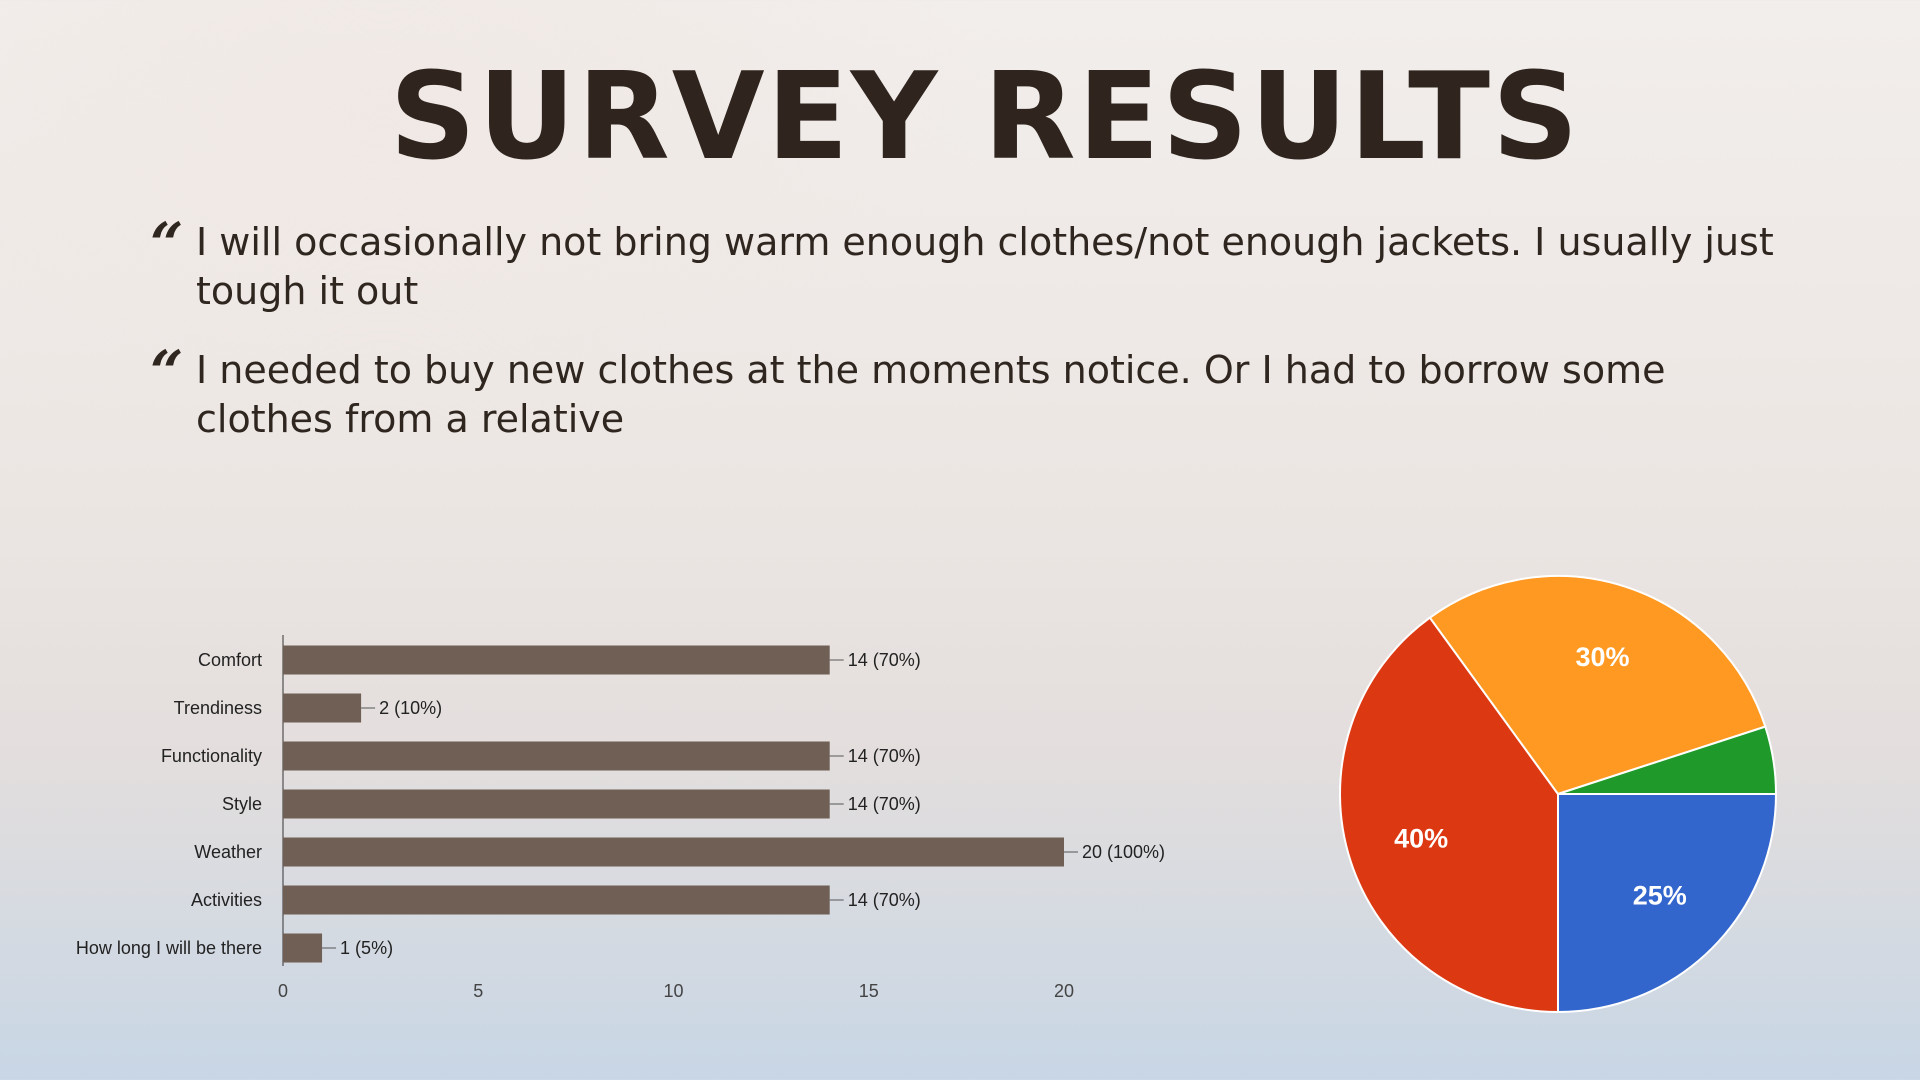 This screenshot has height=1080, width=1920. Describe the element at coordinates (218, 708) in the screenshot. I see `bar-category-label: Trendiness` at that location.